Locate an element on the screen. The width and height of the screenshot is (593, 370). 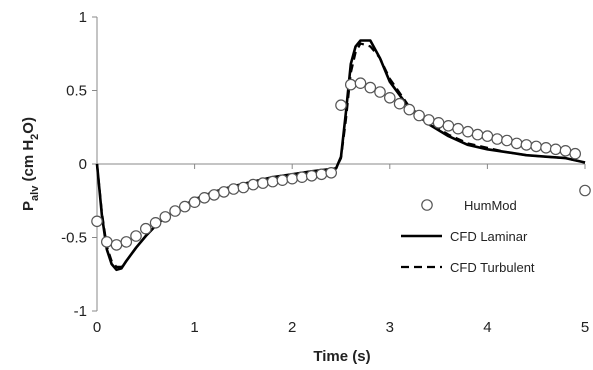
legend-label-cfd-turbulent: CFD Turbulent is located at coordinates (492, 267).